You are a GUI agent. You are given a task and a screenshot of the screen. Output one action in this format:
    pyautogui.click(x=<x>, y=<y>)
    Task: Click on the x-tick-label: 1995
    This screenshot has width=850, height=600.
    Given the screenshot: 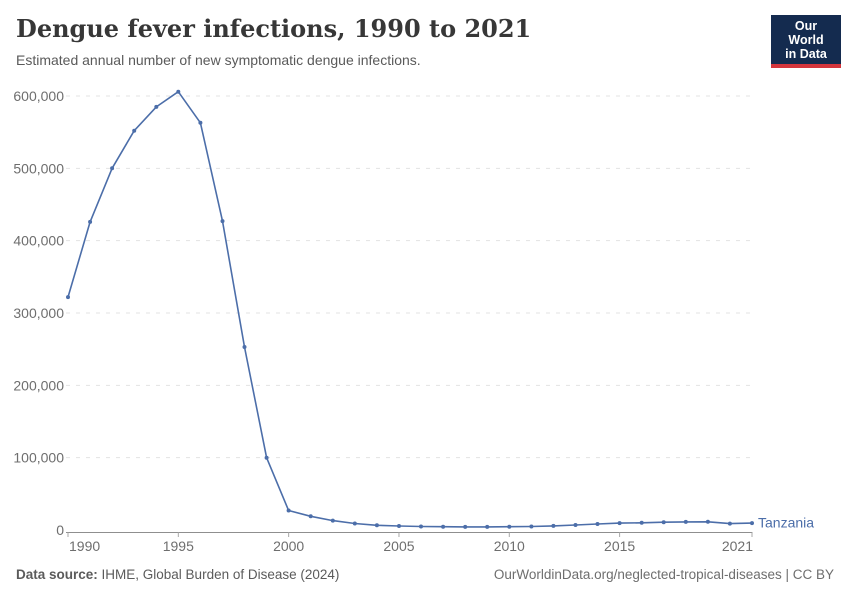 What is the action you would take?
    pyautogui.click(x=178, y=546)
    